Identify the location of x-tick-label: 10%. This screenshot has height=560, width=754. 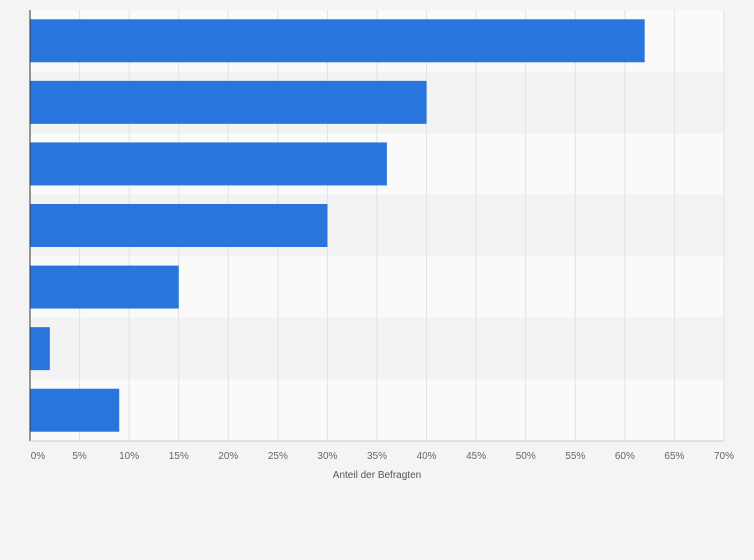
(129, 456).